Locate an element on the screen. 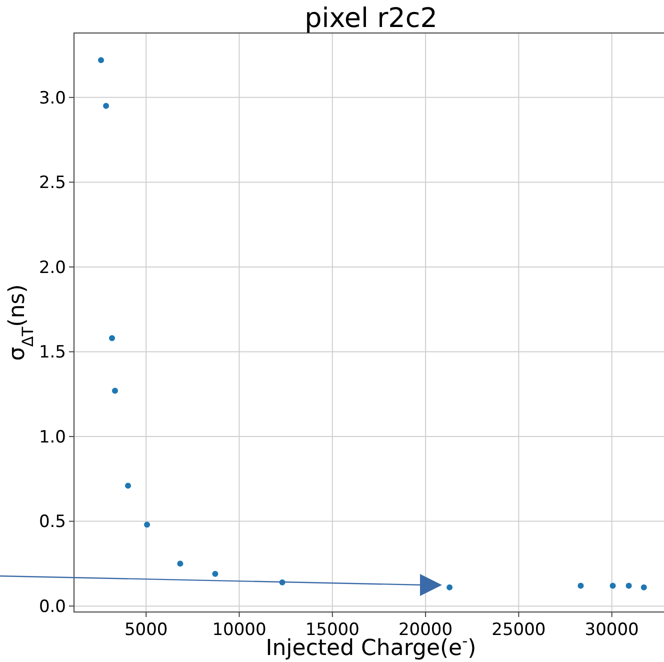 This screenshot has height=662, width=664. y-tick-label: 2.5 is located at coordinates (52, 183).